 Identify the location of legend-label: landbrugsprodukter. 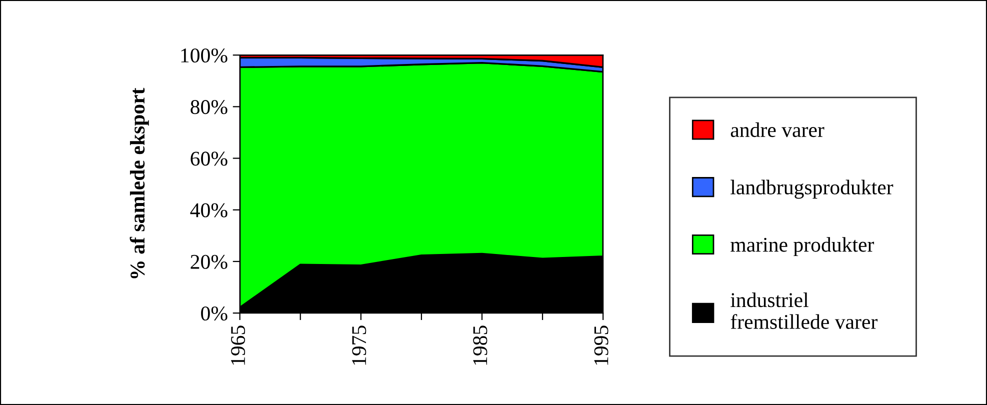
(812, 189).